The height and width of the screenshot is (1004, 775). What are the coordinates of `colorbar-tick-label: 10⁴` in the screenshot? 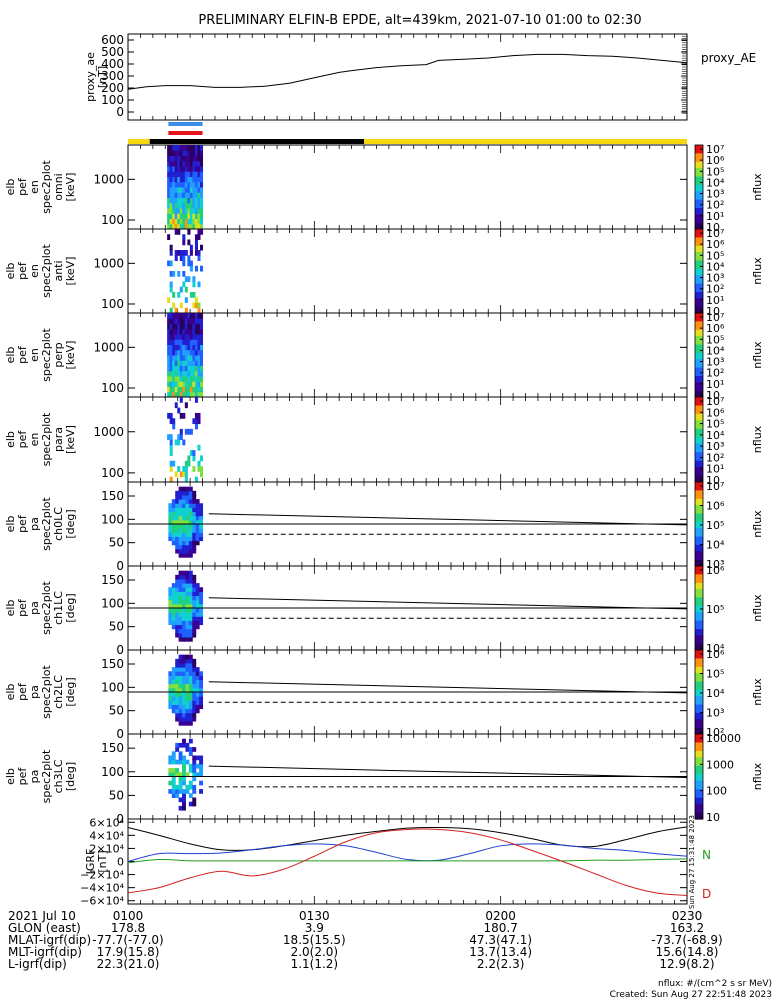 It's located at (715, 545).